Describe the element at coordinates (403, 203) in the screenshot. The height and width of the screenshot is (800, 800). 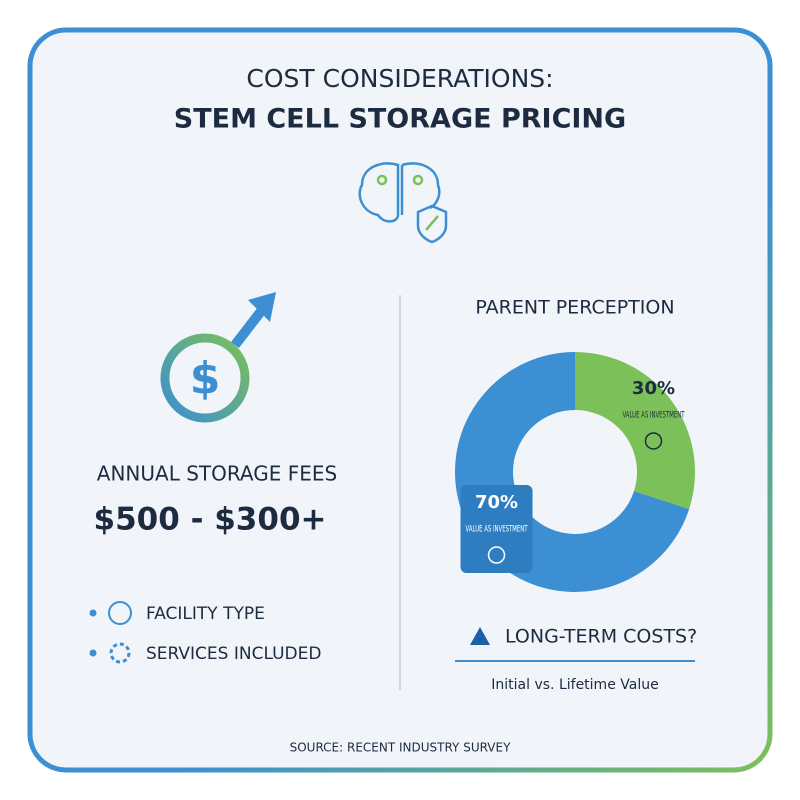
I see `brain-icon` at that location.